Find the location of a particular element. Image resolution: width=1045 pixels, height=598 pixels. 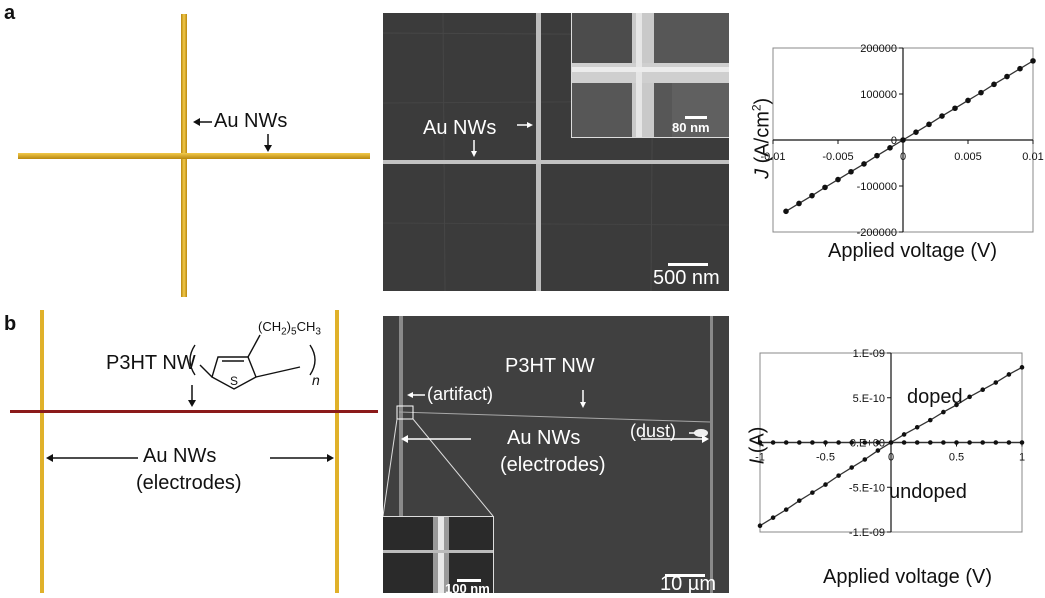

sem-nanowire-horizontal is located at coordinates (556, 162).